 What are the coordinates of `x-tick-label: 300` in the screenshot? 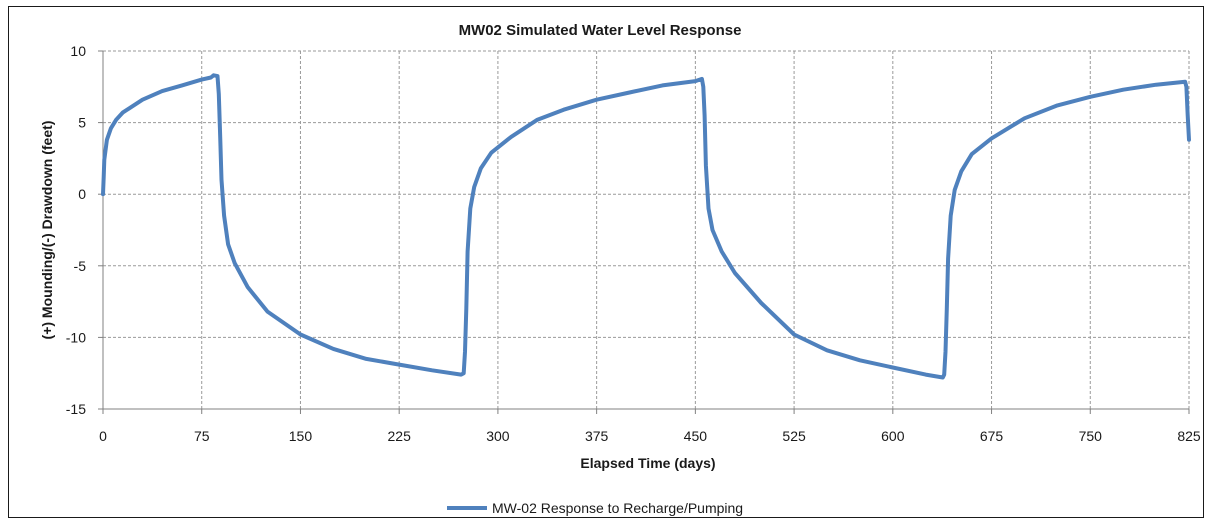 It's located at (498, 436).